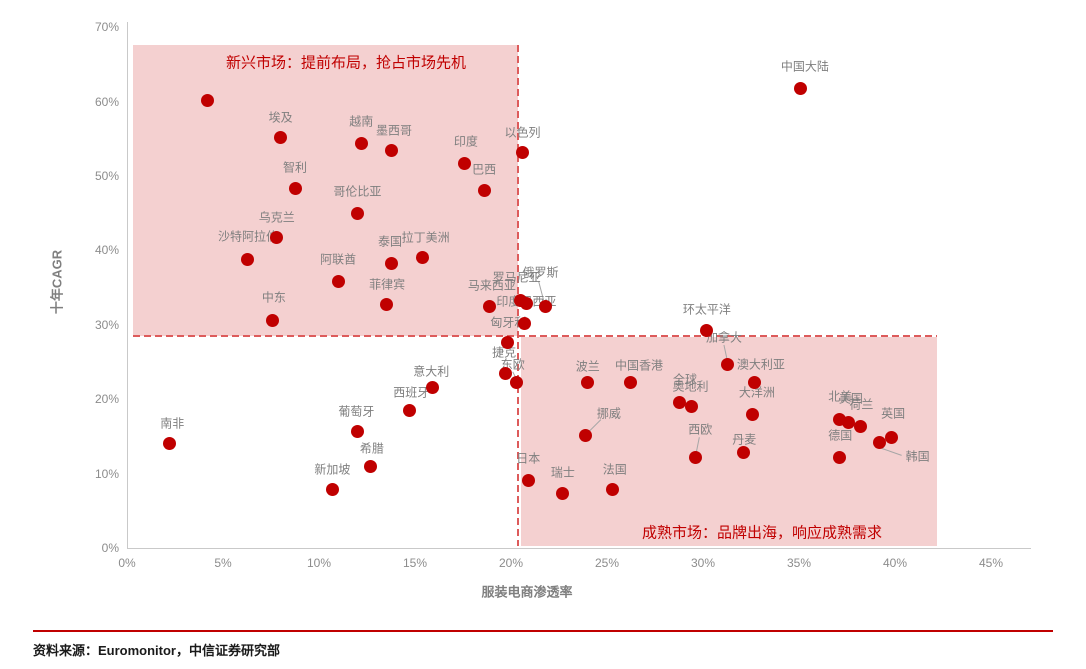  I want to click on point-label: 葡萄牙, so click(356, 411).